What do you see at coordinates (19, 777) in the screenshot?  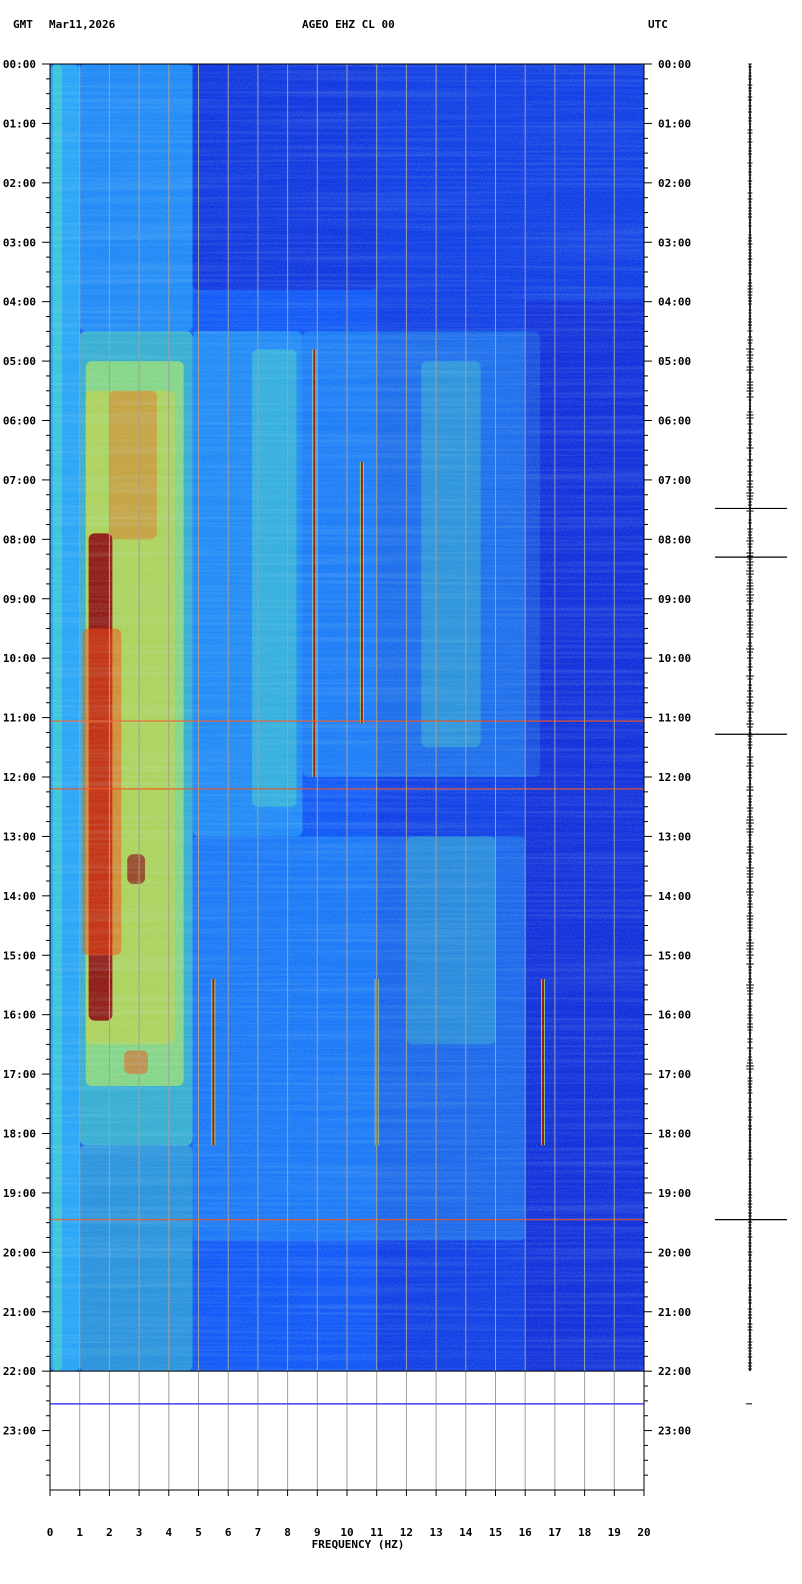 I see `y-tick-label-left: 12:00` at bounding box center [19, 777].